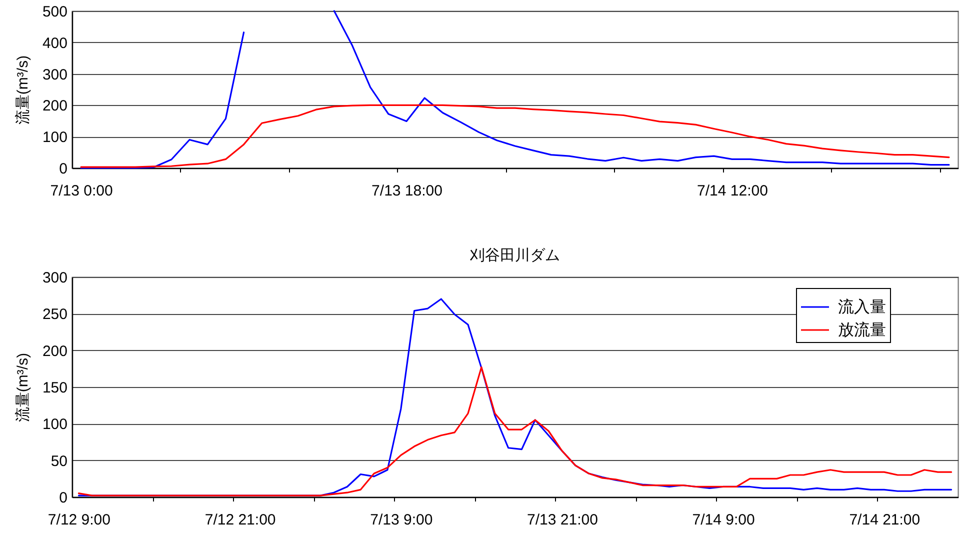 The image size is (963, 533). I want to click on x-tick-label: 7/13 0:00, so click(81, 191).